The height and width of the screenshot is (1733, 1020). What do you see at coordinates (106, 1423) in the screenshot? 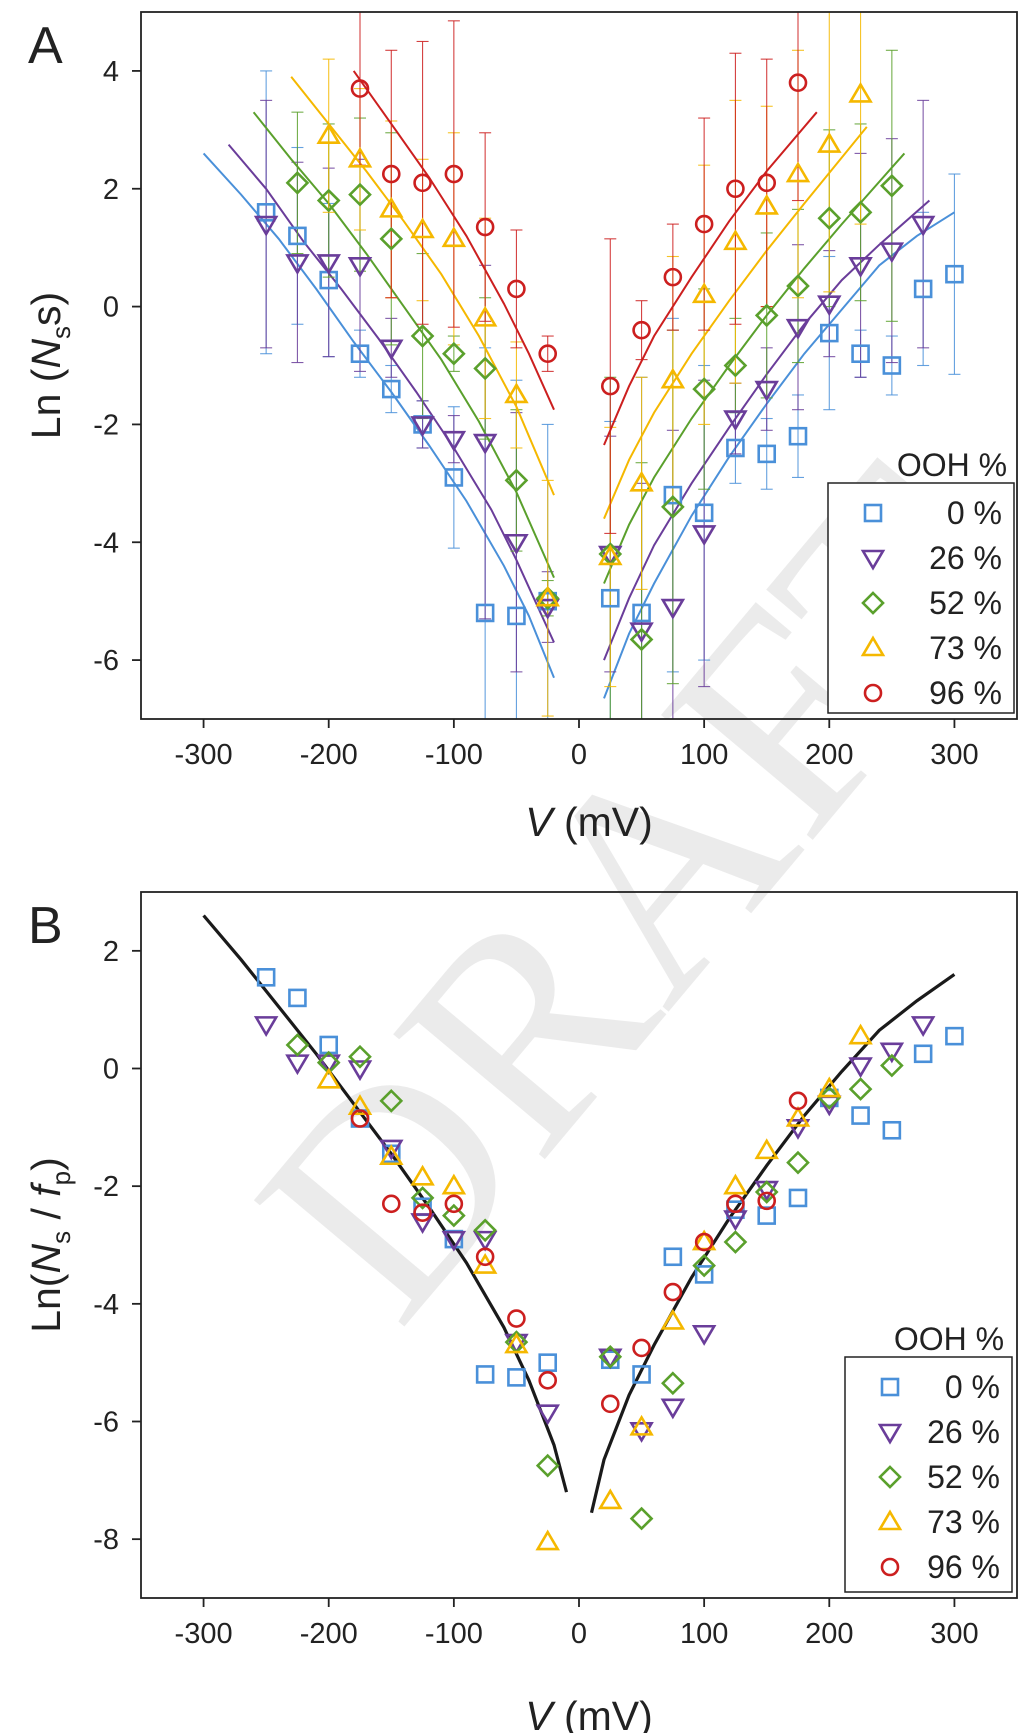
I see `y-tick-label: -6` at bounding box center [106, 1423].